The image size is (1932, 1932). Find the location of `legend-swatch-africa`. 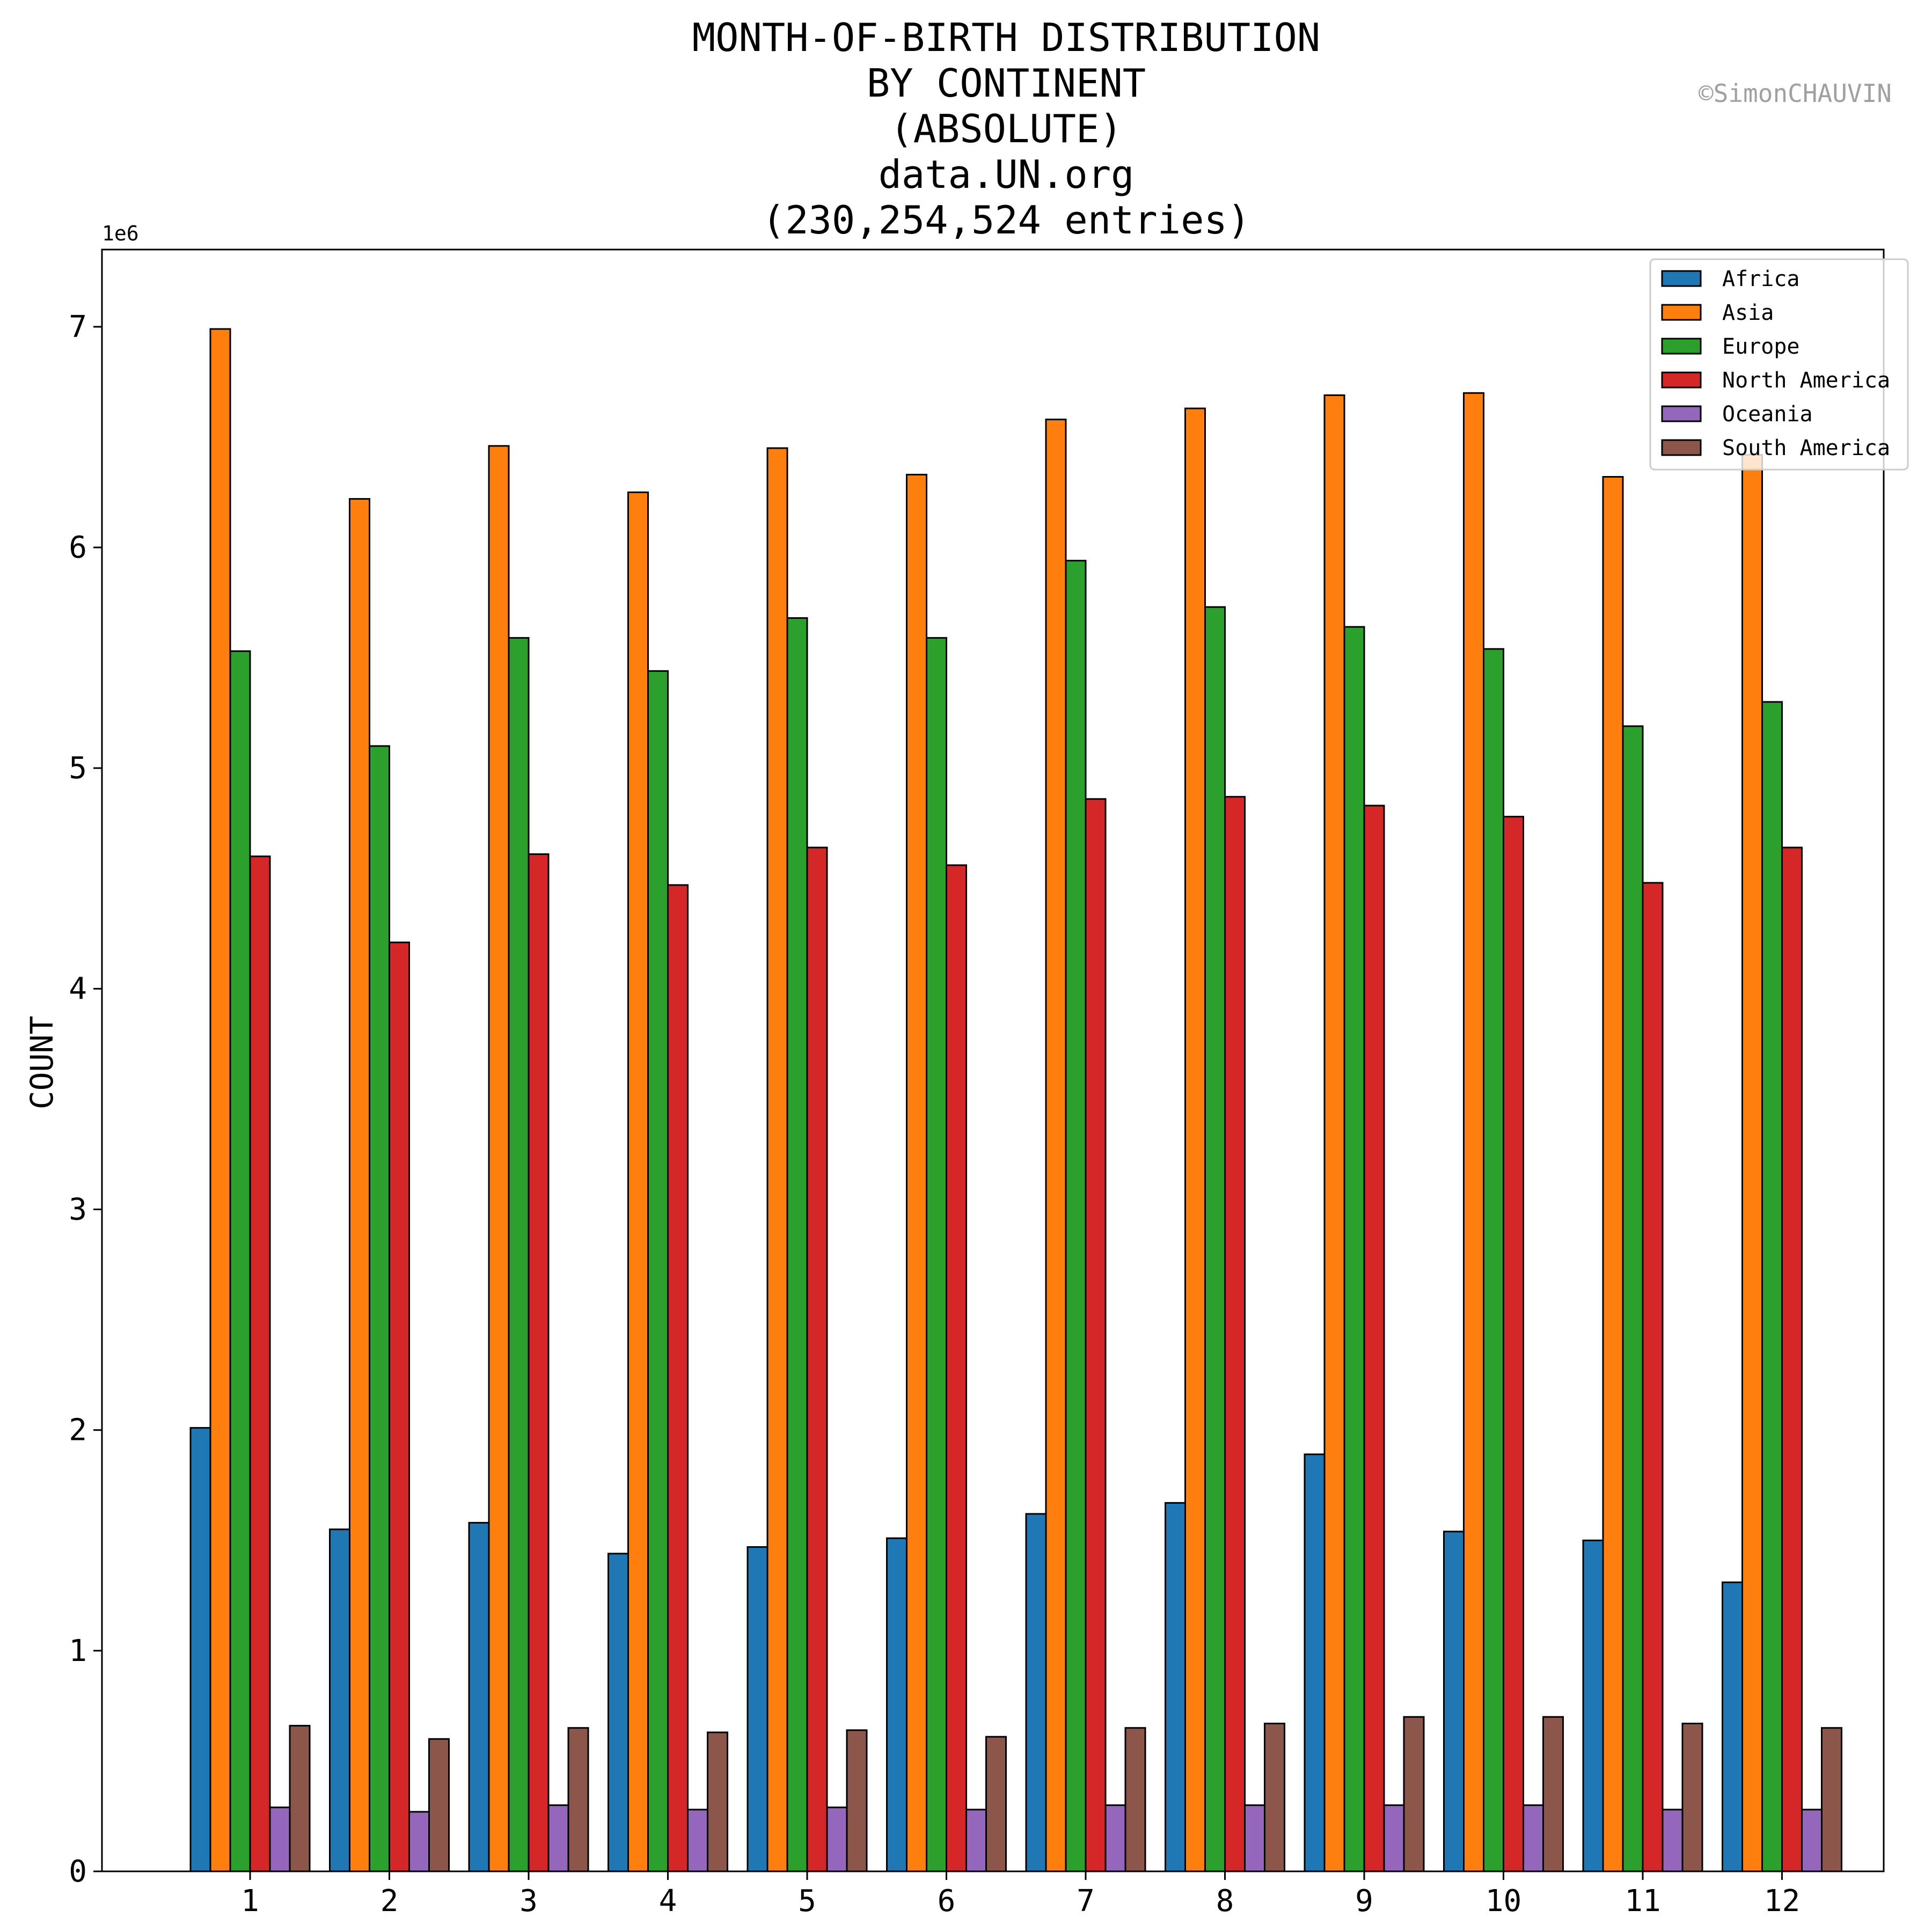

legend-swatch-africa is located at coordinates (1681, 278).